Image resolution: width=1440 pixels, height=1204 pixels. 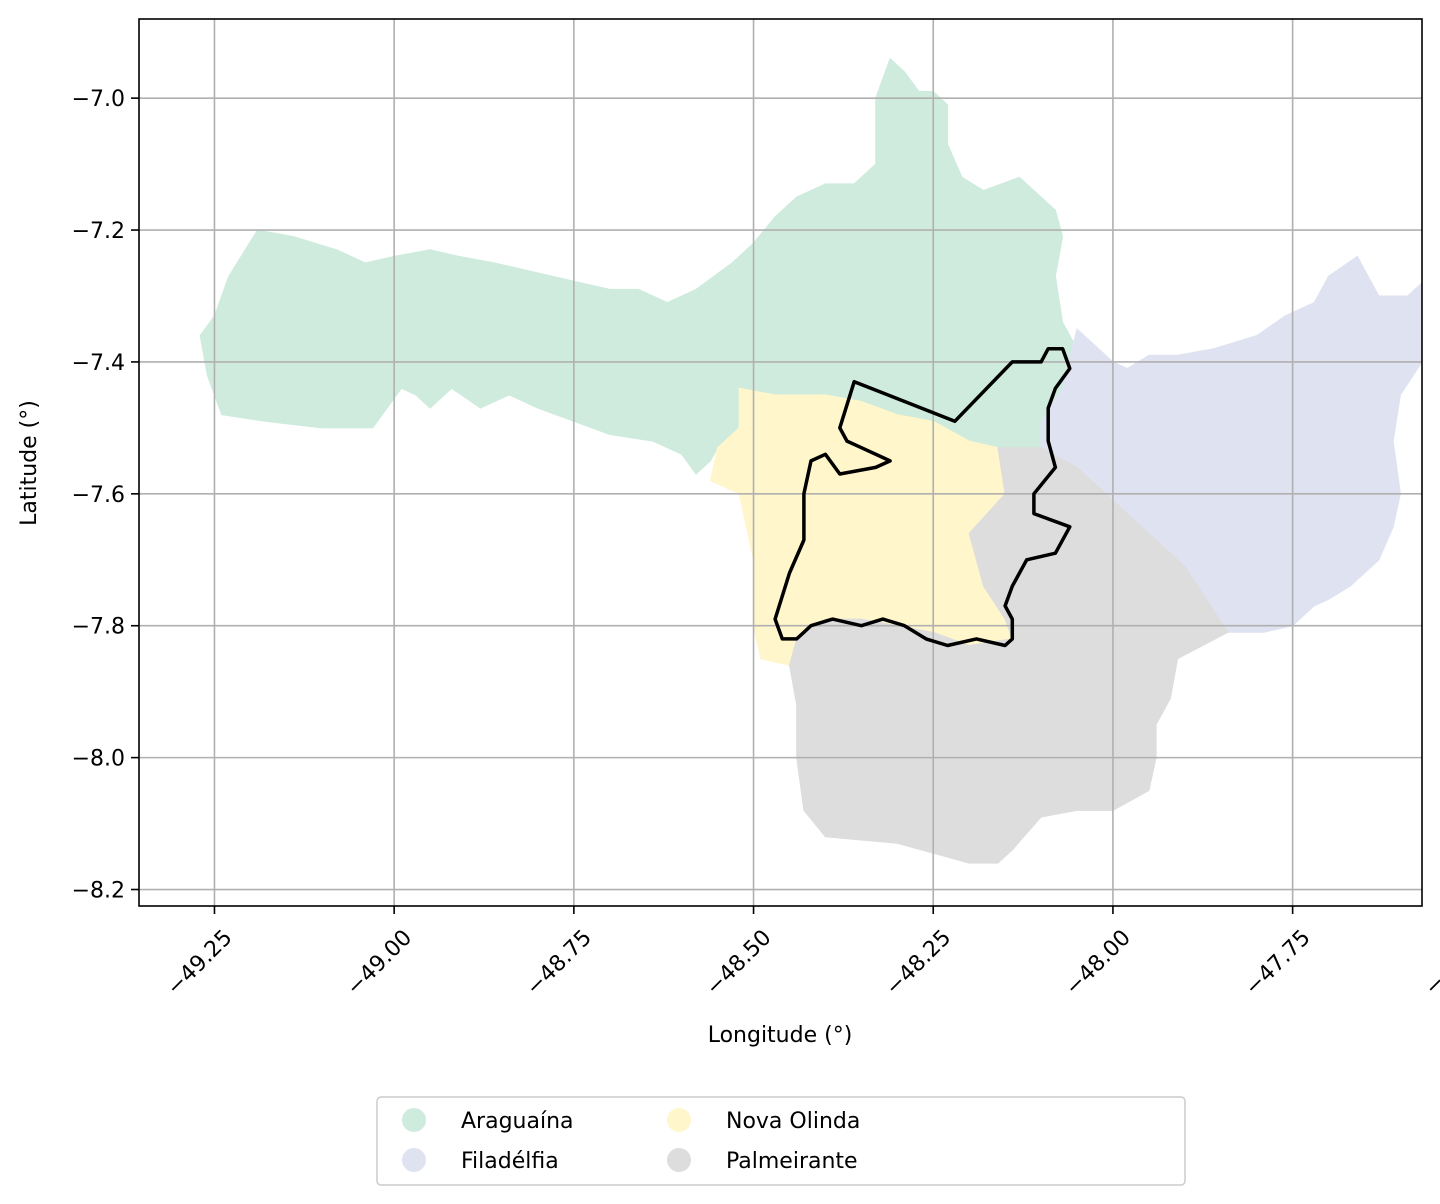 What do you see at coordinates (98, 495) in the screenshot?
I see `y-tick-label: −7.6` at bounding box center [98, 495].